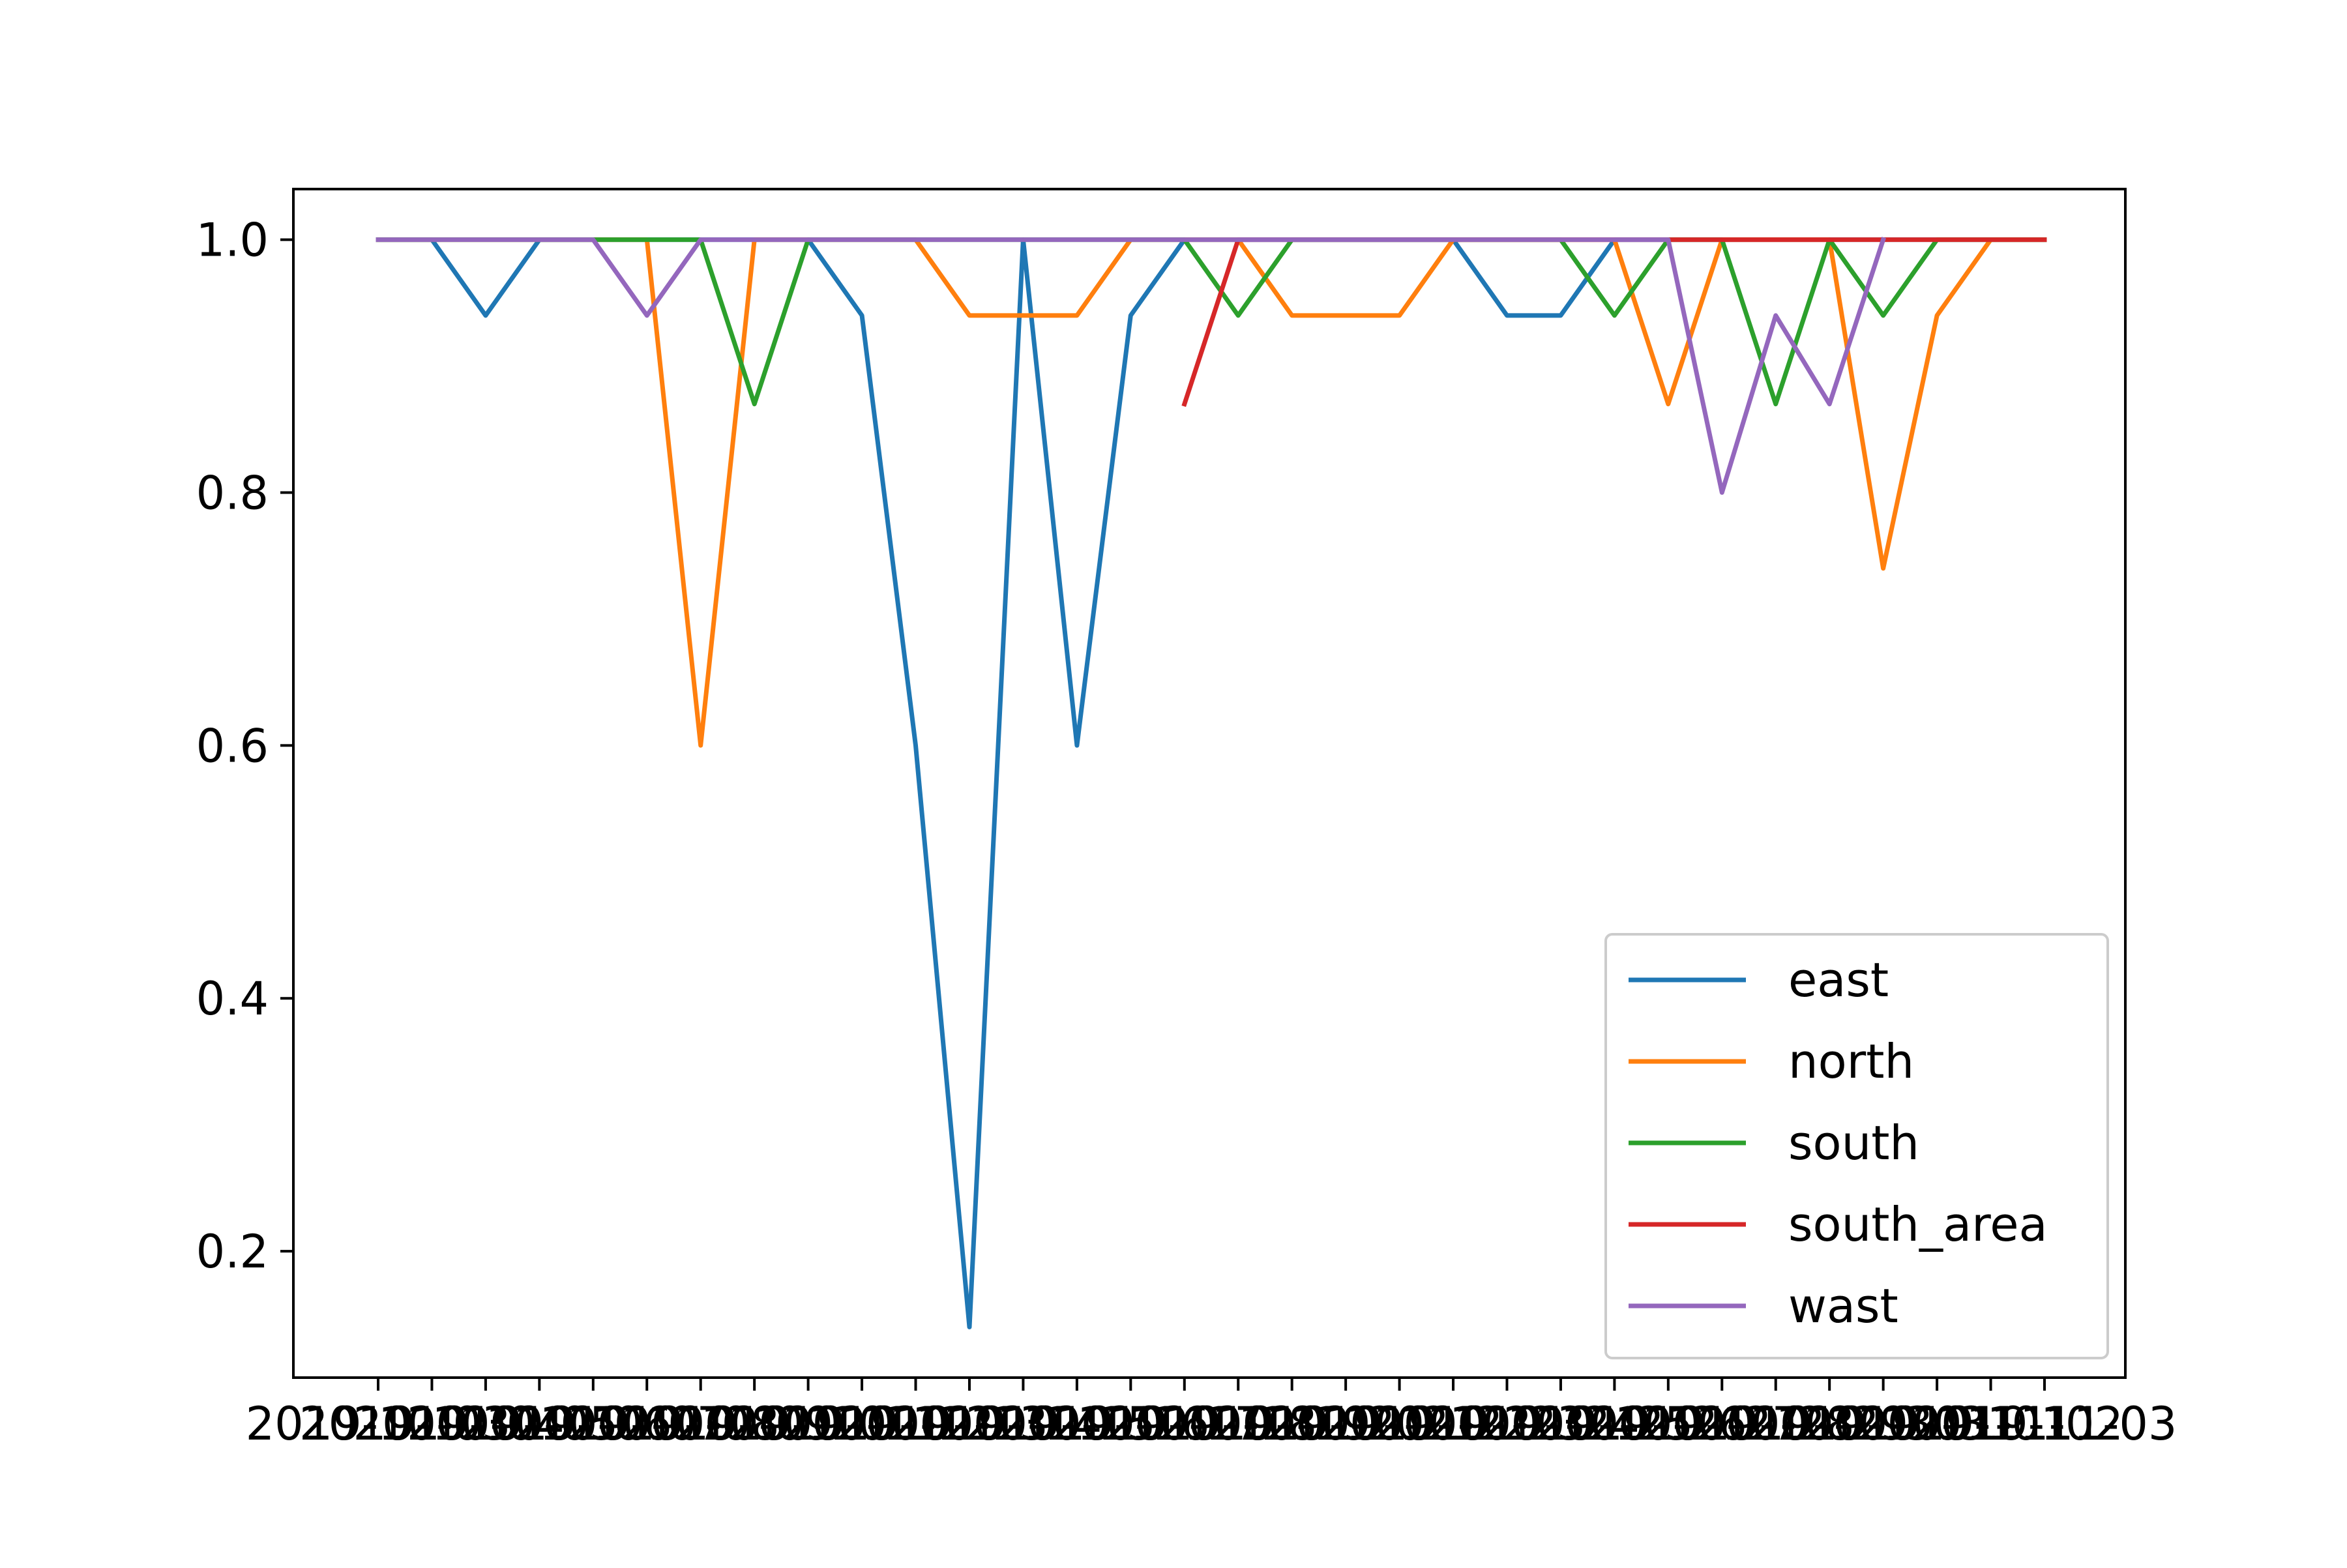 The image size is (2347, 1568). What do you see at coordinates (232, 1252) in the screenshot?
I see `y-tick-label-0: 0.2` at bounding box center [232, 1252].